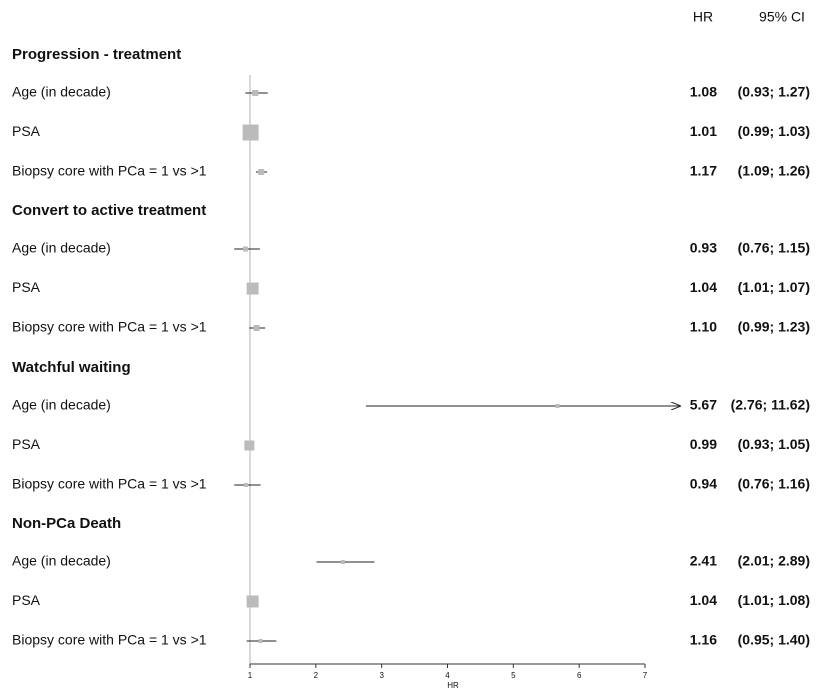  What do you see at coordinates (774, 444) in the screenshot?
I see `ci-value: (0.93; 1.05)` at bounding box center [774, 444].